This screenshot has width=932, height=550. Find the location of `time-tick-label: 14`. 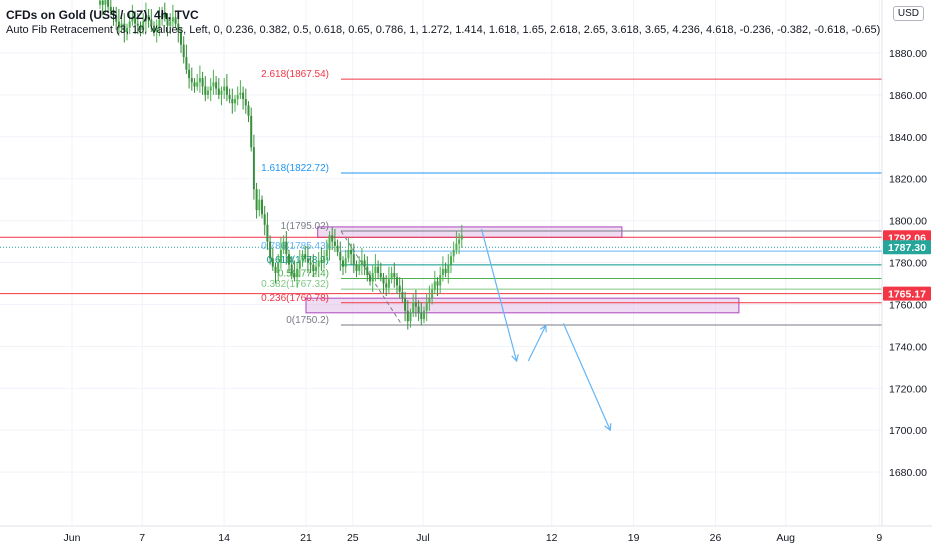

time-tick-label: 14 is located at coordinates (224, 538).